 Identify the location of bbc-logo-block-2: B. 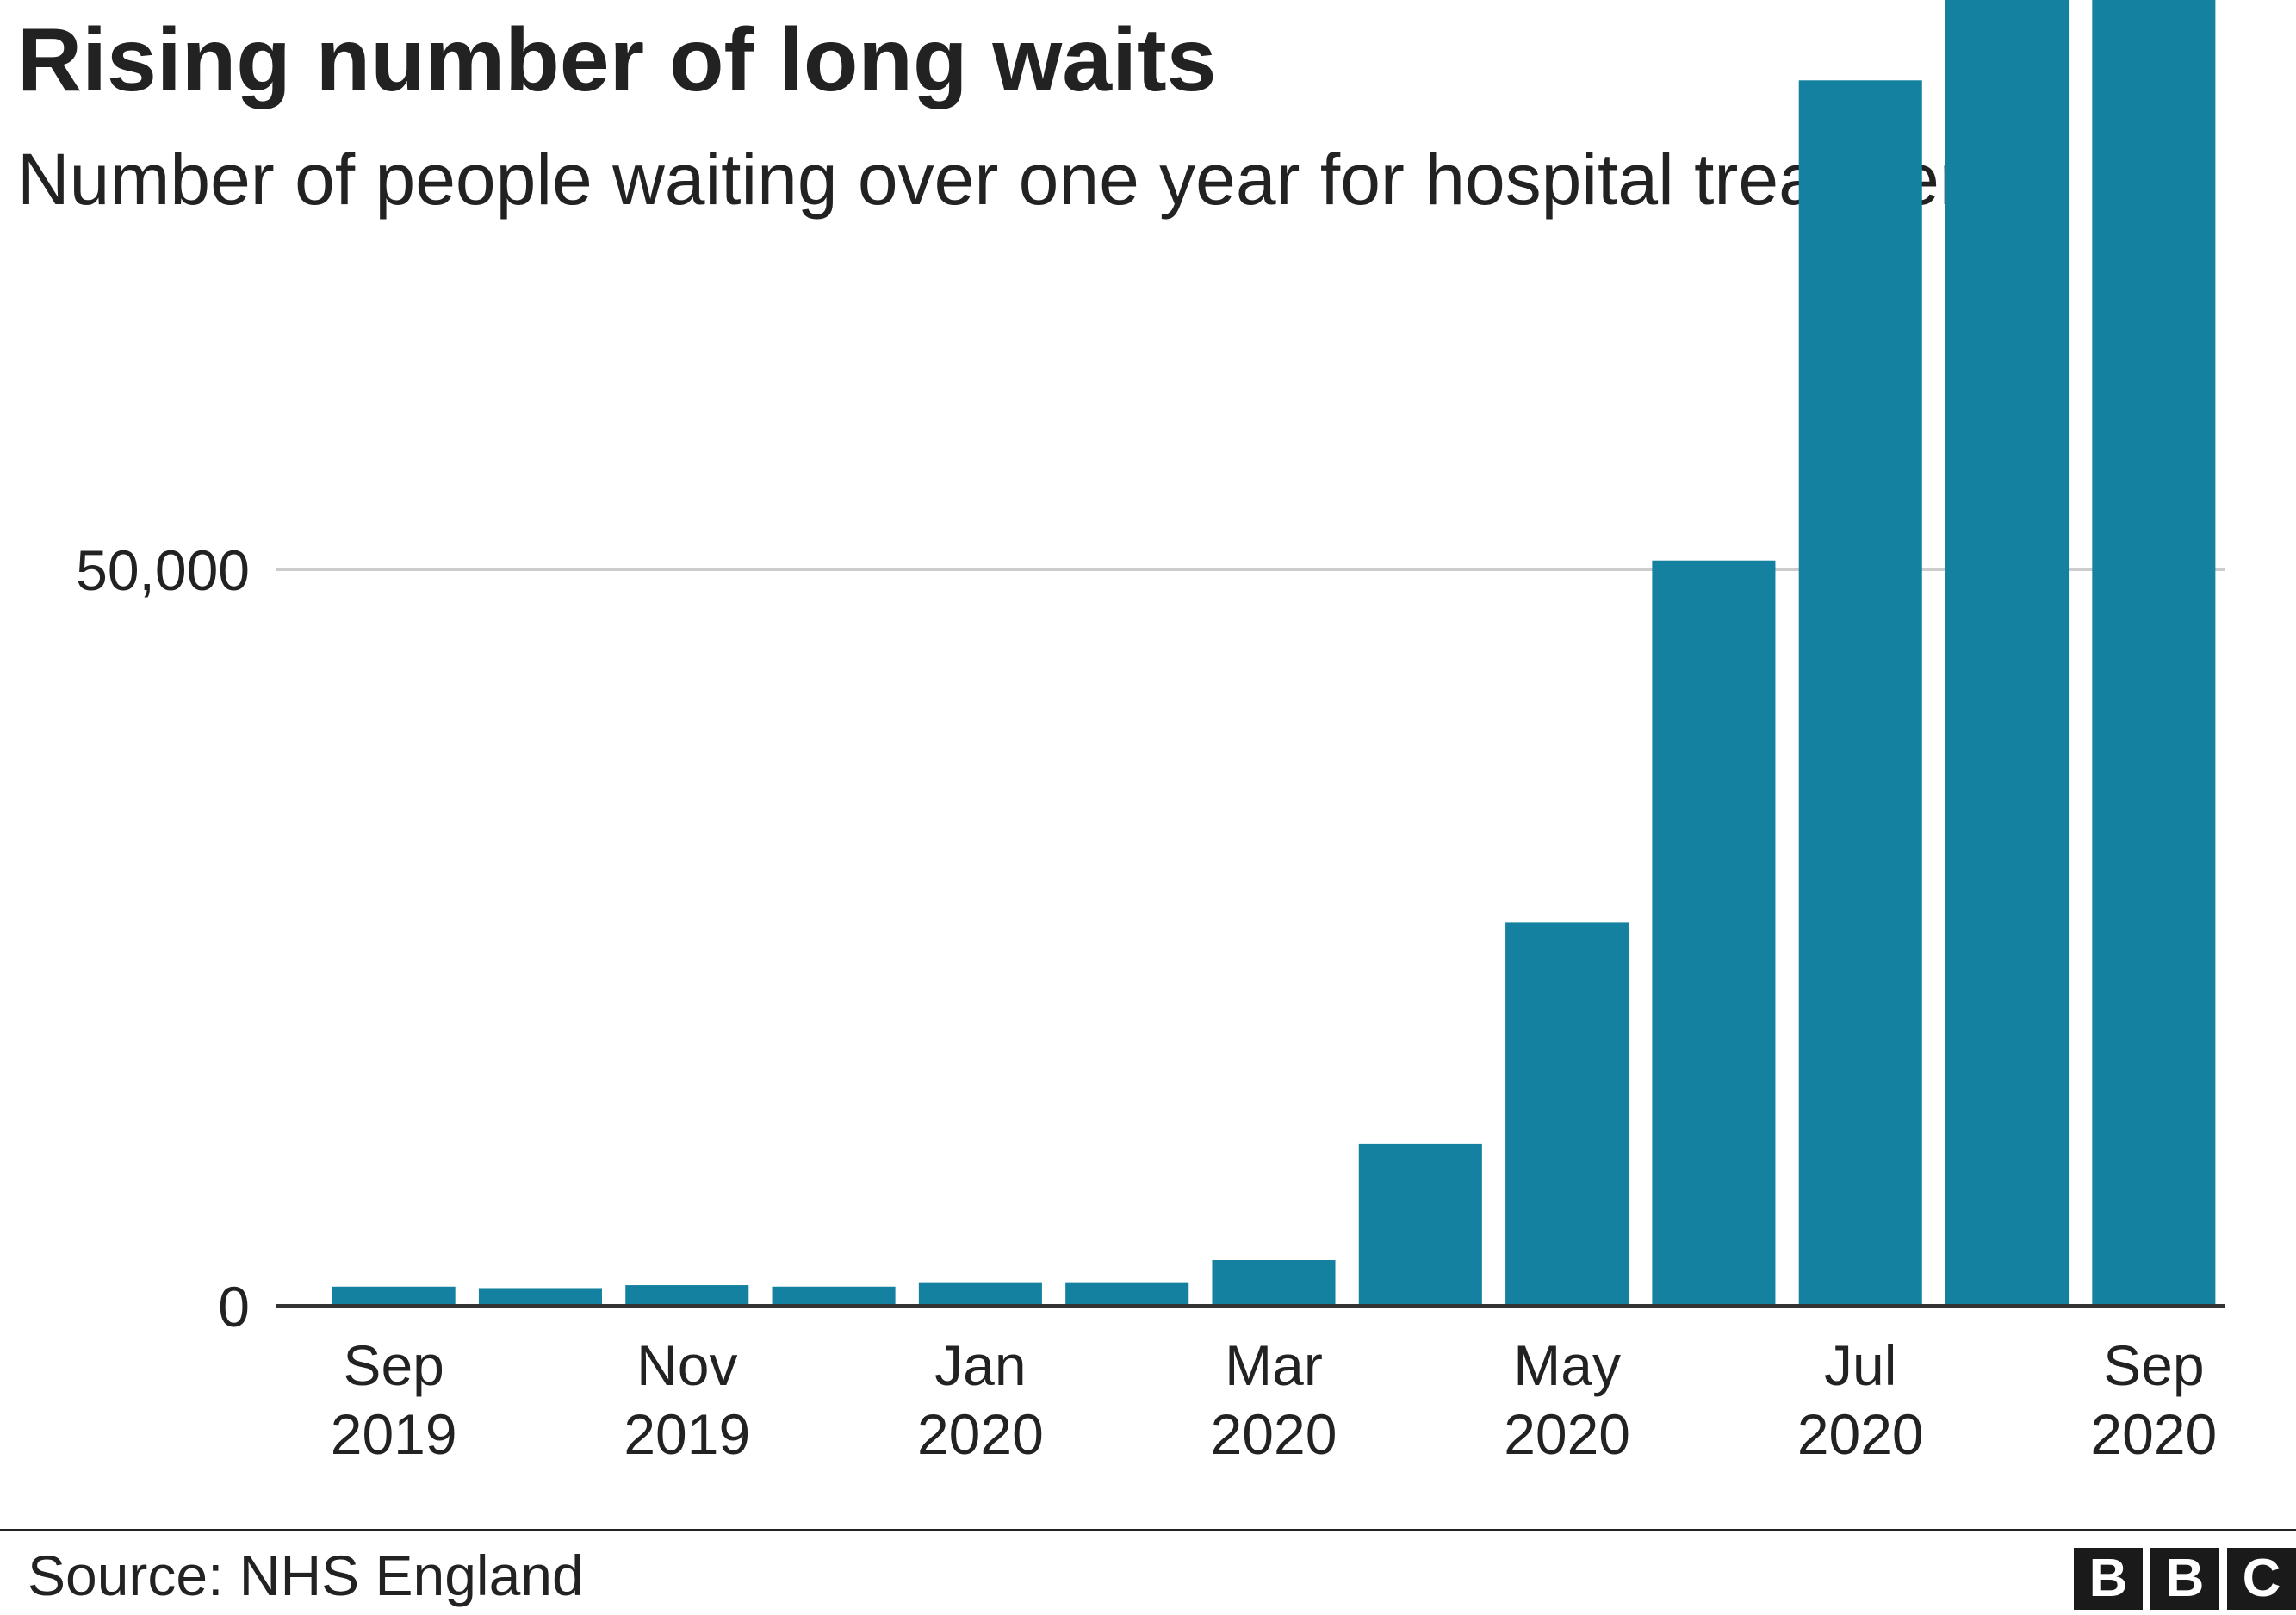
(2184, 1579).